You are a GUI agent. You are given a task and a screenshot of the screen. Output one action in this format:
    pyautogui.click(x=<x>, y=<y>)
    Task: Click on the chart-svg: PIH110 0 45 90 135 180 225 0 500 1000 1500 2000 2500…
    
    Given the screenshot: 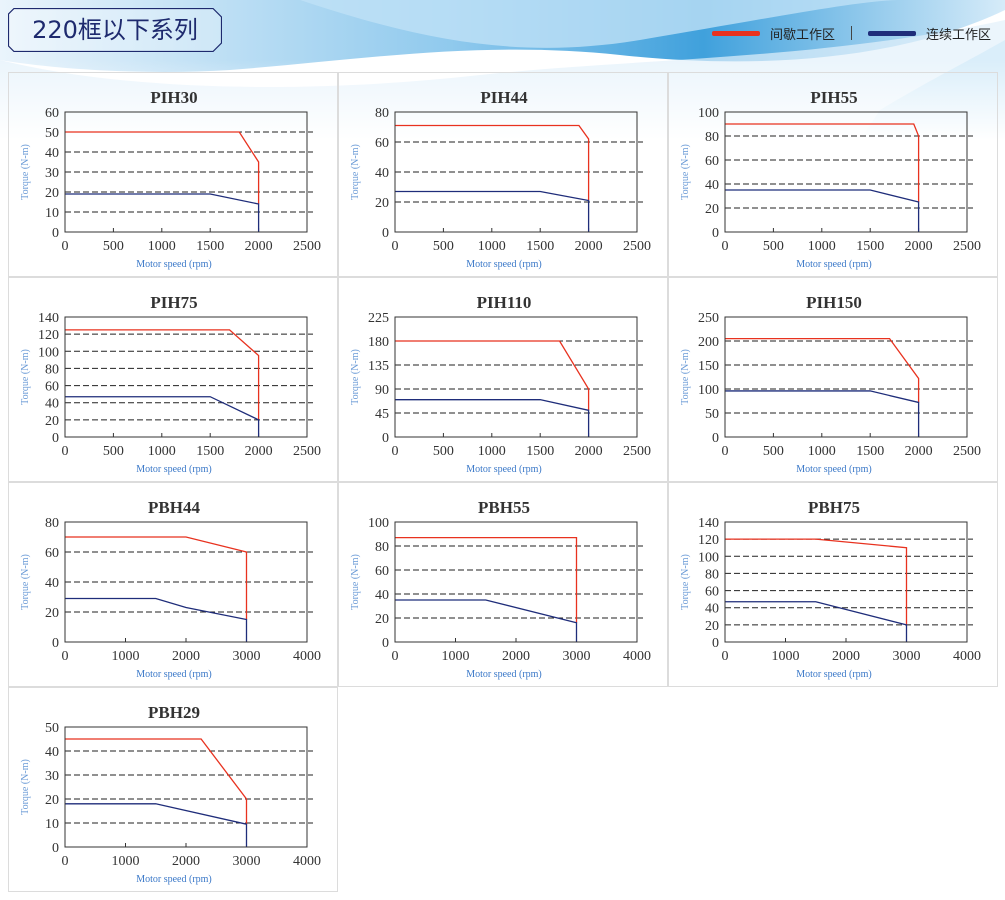 What is the action you would take?
    pyautogui.click(x=500, y=384)
    